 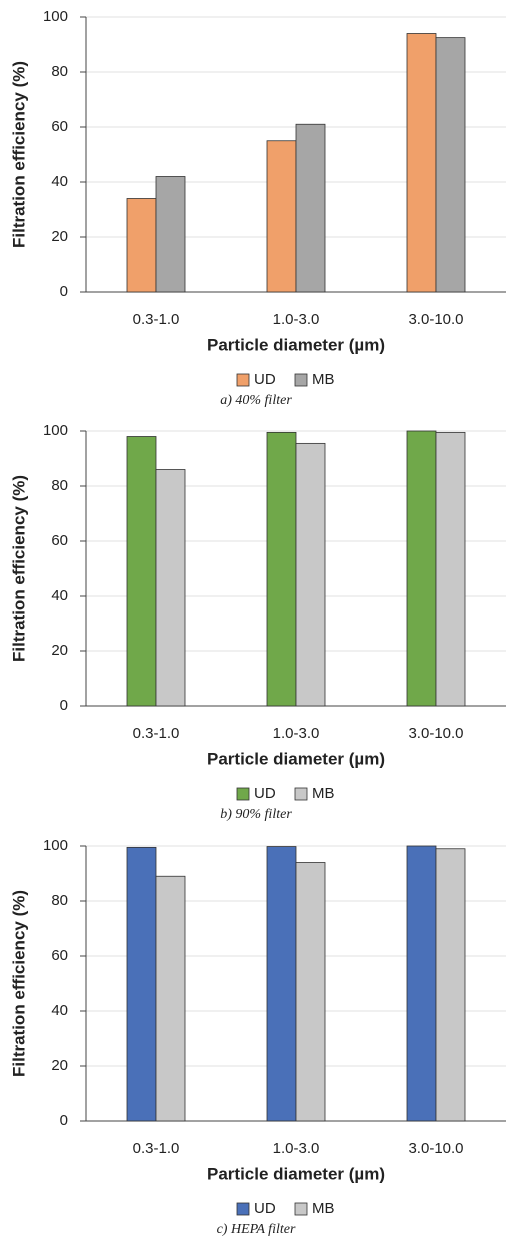 What do you see at coordinates (256, 1229) in the screenshot?
I see `caption: c) HEPA filter` at bounding box center [256, 1229].